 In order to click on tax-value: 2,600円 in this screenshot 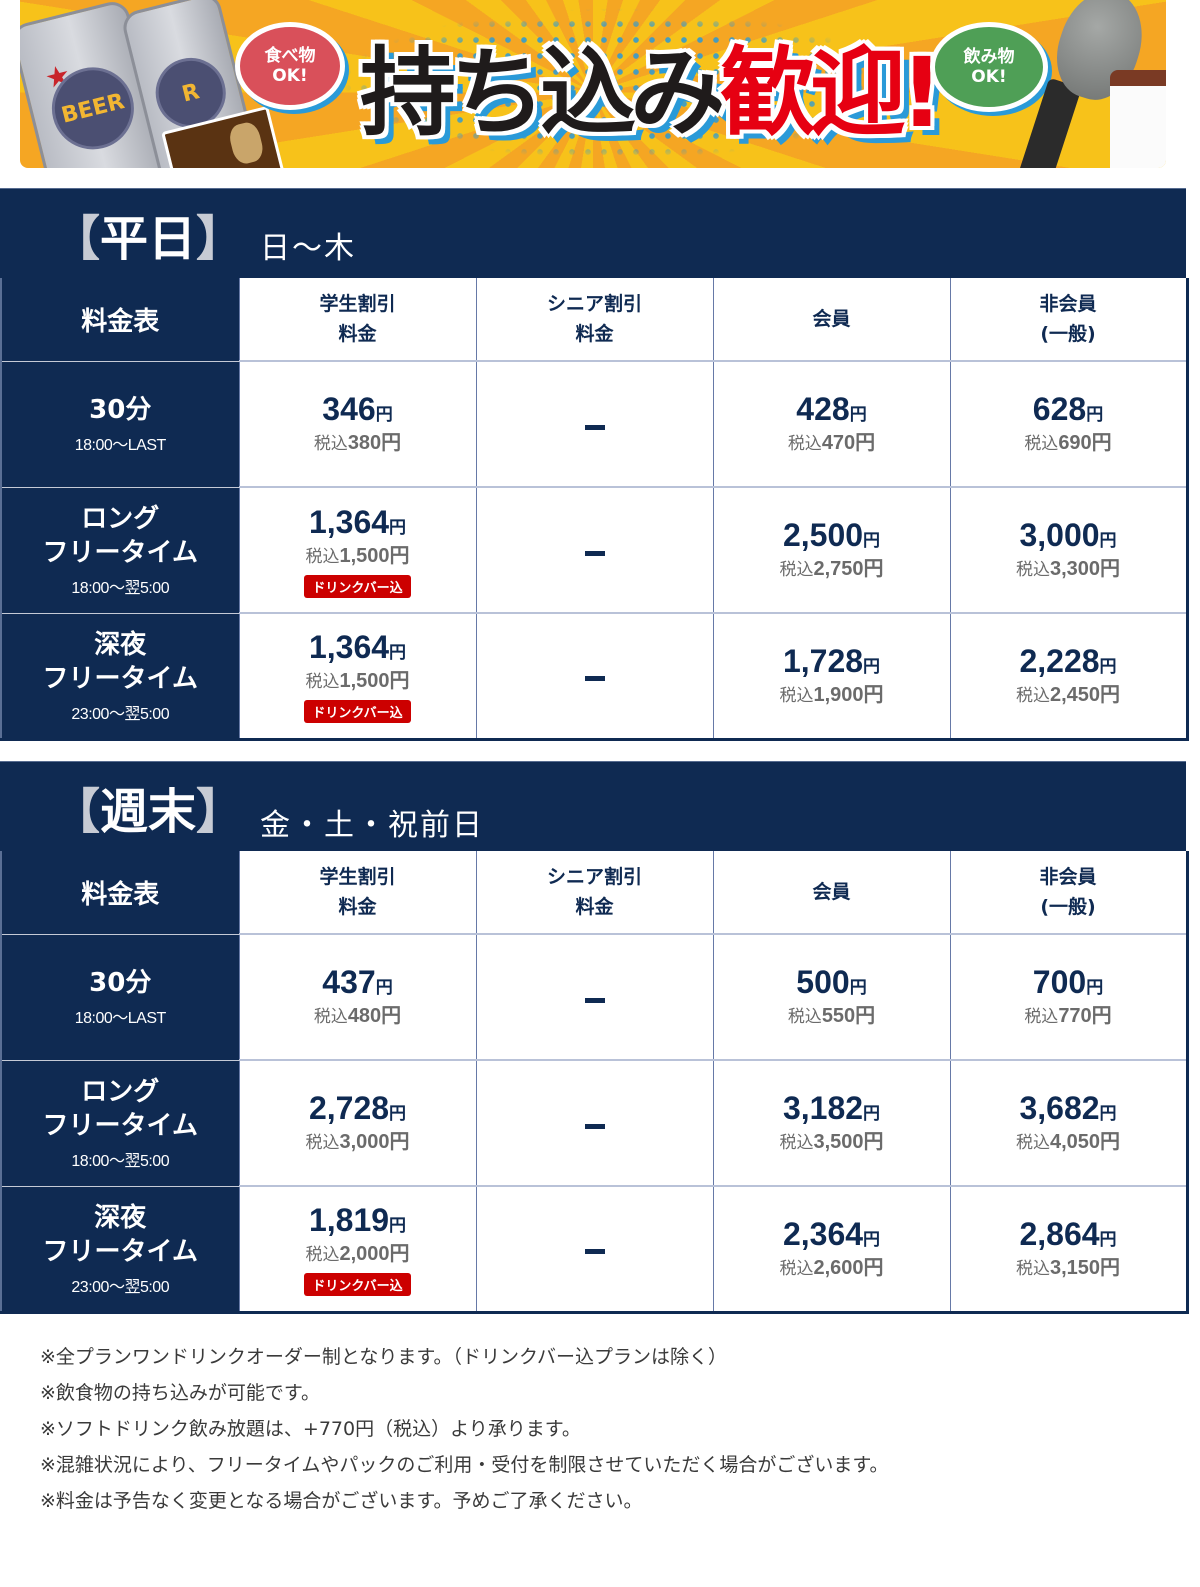, I will do `click(848, 1267)`.